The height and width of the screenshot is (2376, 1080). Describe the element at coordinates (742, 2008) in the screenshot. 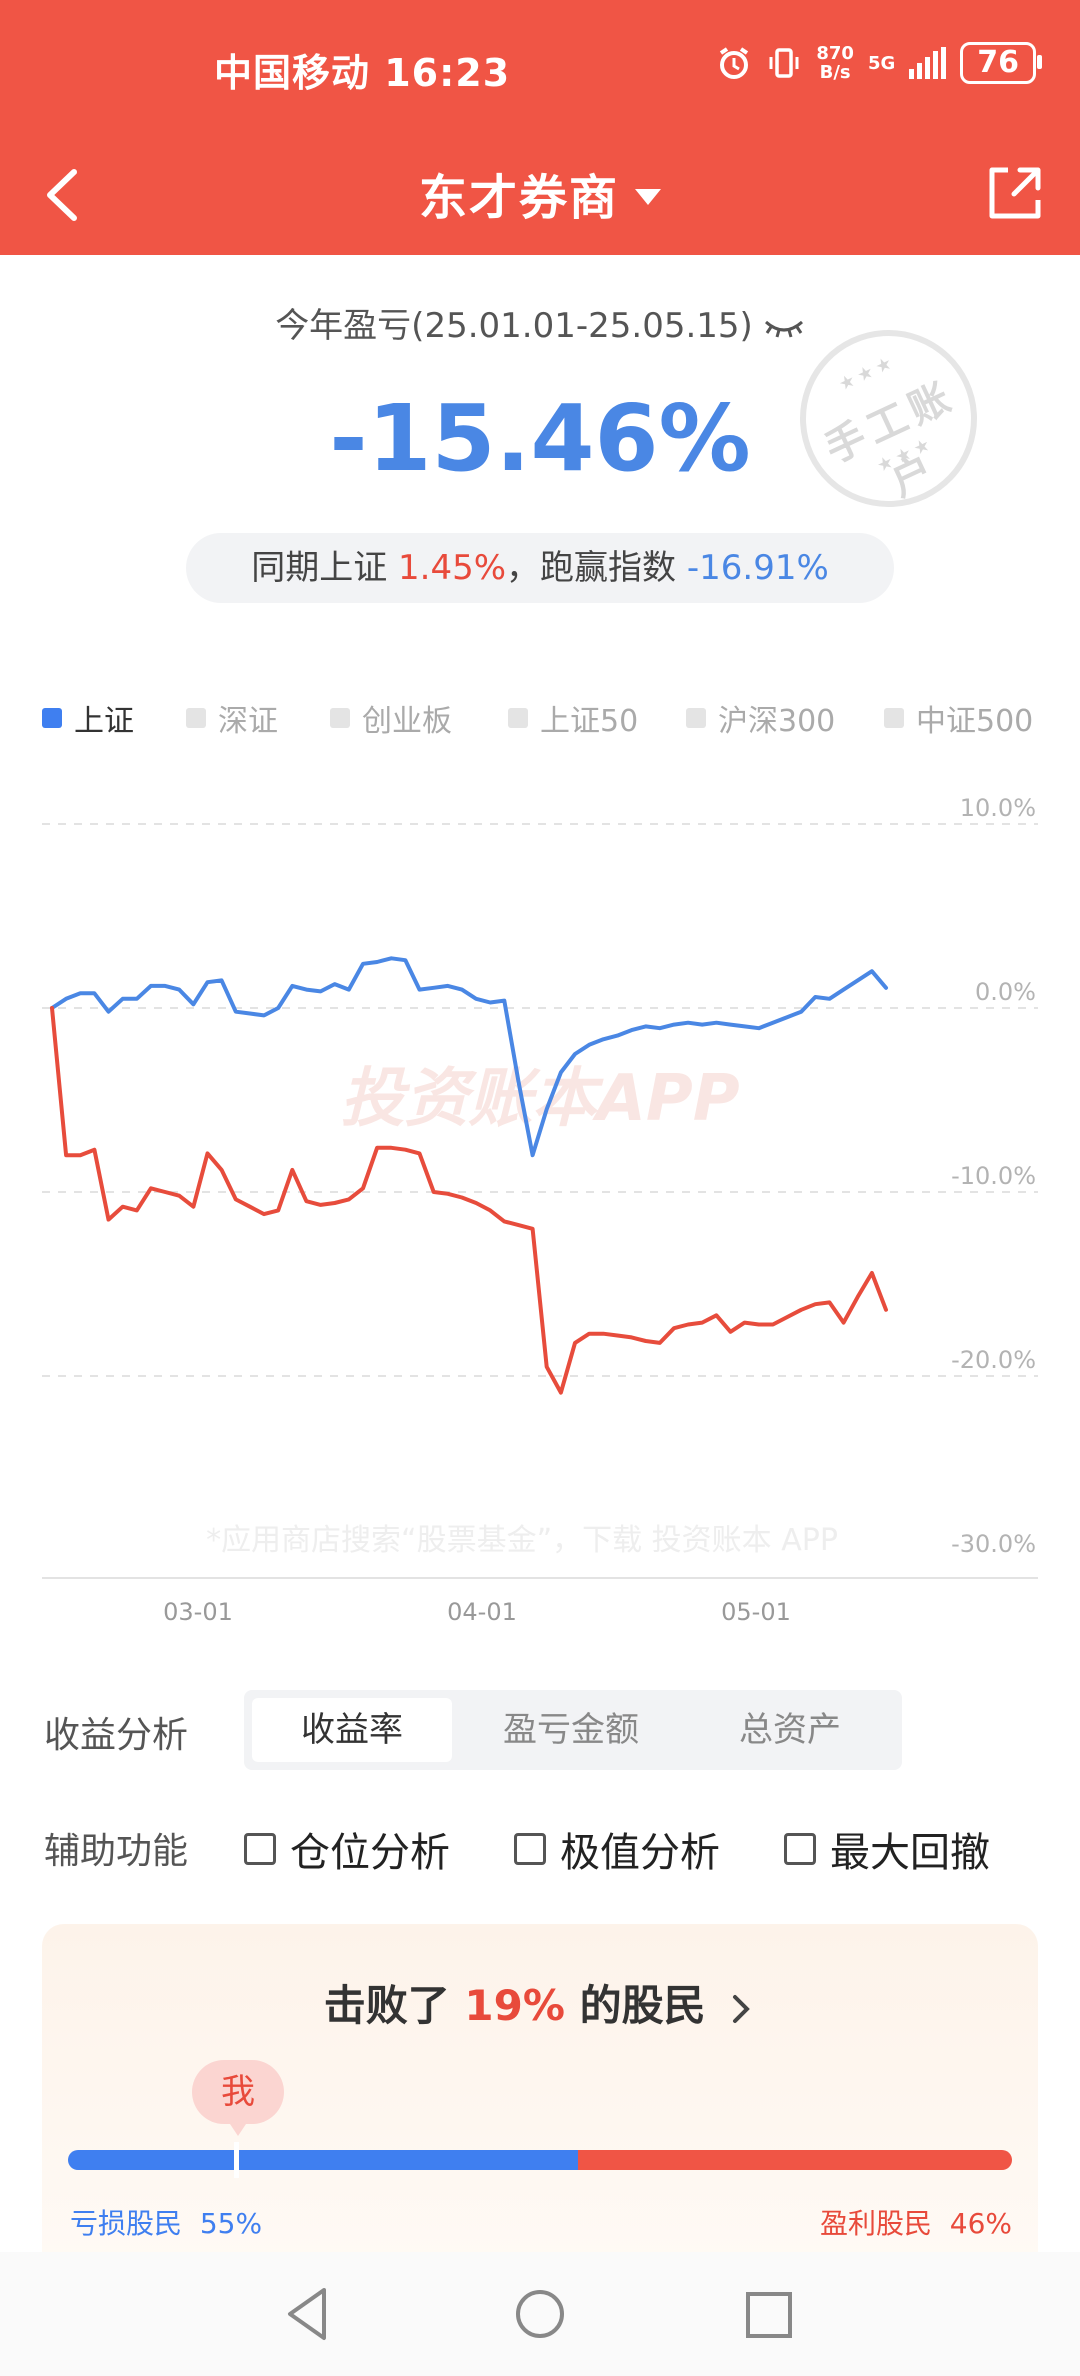

I see `chevron-right-icon` at that location.